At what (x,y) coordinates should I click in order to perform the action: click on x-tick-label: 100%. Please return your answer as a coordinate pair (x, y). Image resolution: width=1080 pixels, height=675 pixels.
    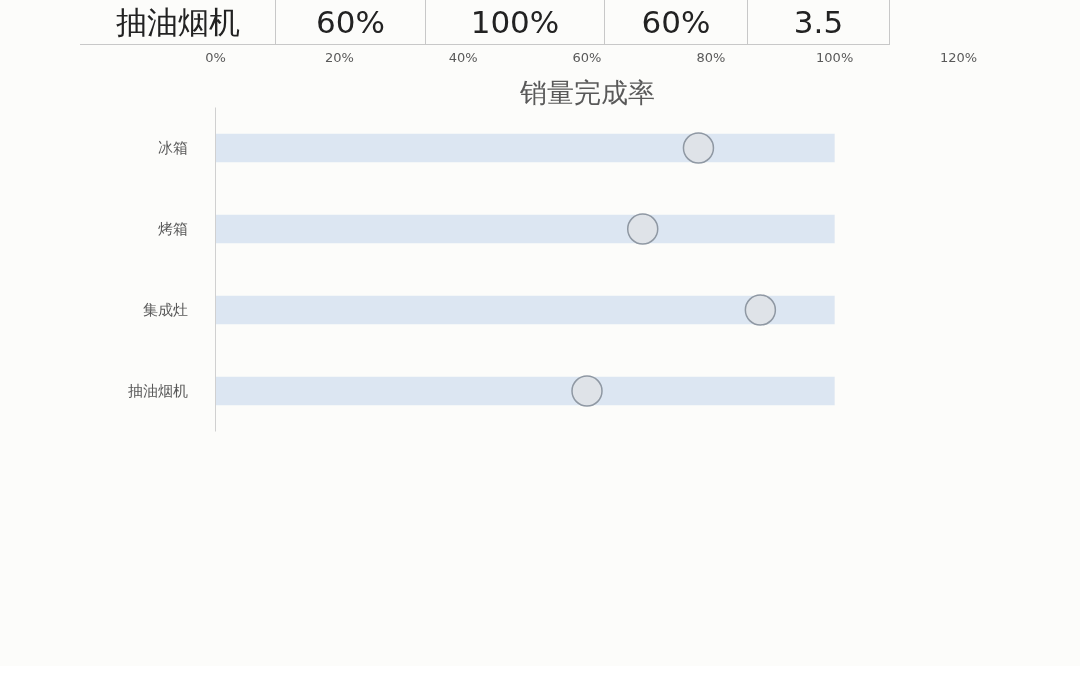
    Looking at the image, I should click on (835, 57).